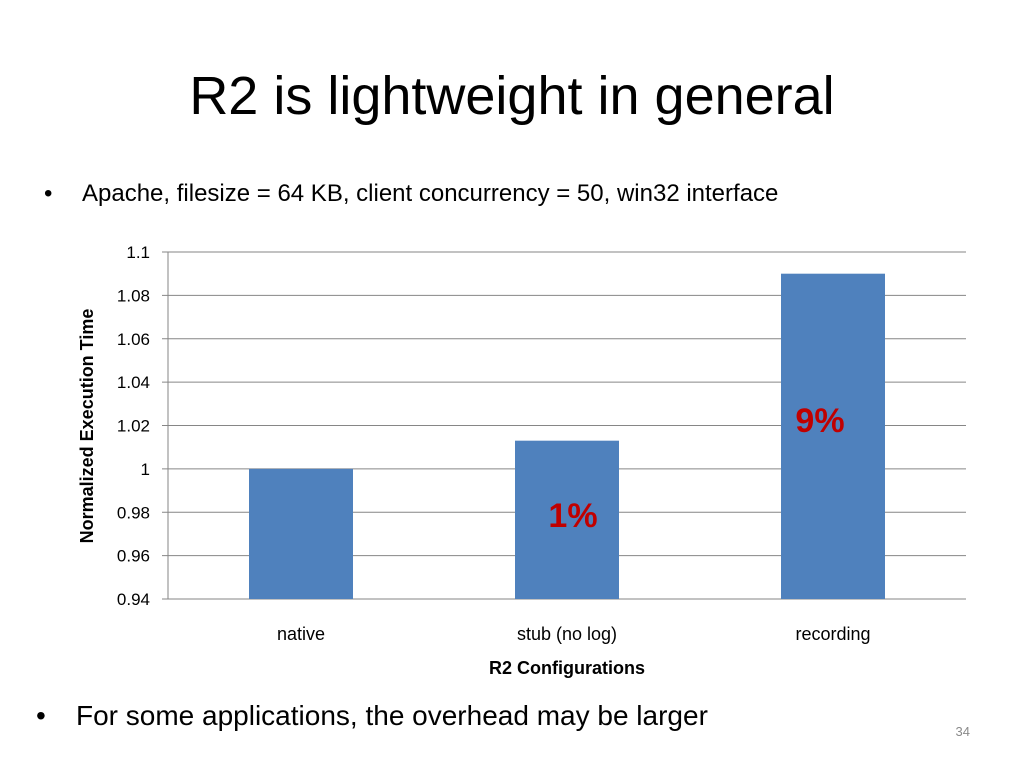  I want to click on y-tick-label: 1.08, so click(133, 295).